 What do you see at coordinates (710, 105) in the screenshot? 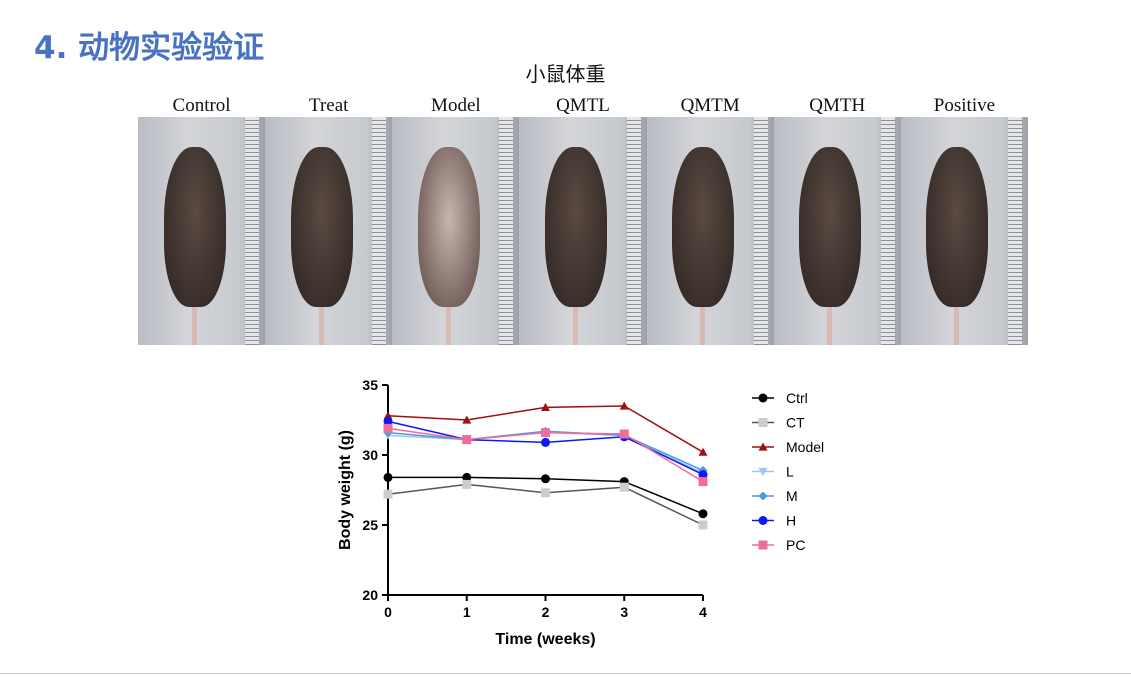
I see `group-label: QMTM` at bounding box center [710, 105].